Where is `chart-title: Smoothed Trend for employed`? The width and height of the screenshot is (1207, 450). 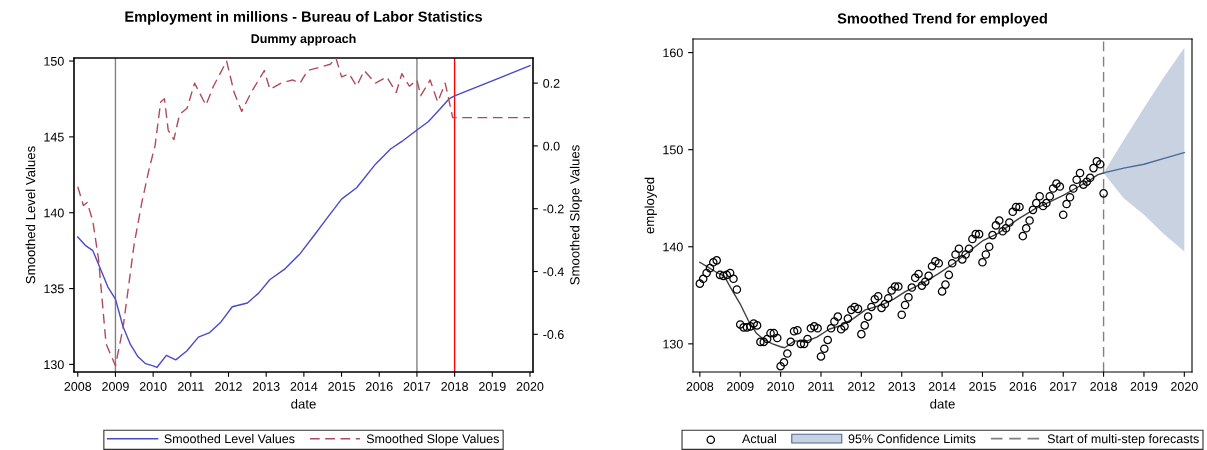
chart-title: Smoothed Trend for employed is located at coordinates (942, 19).